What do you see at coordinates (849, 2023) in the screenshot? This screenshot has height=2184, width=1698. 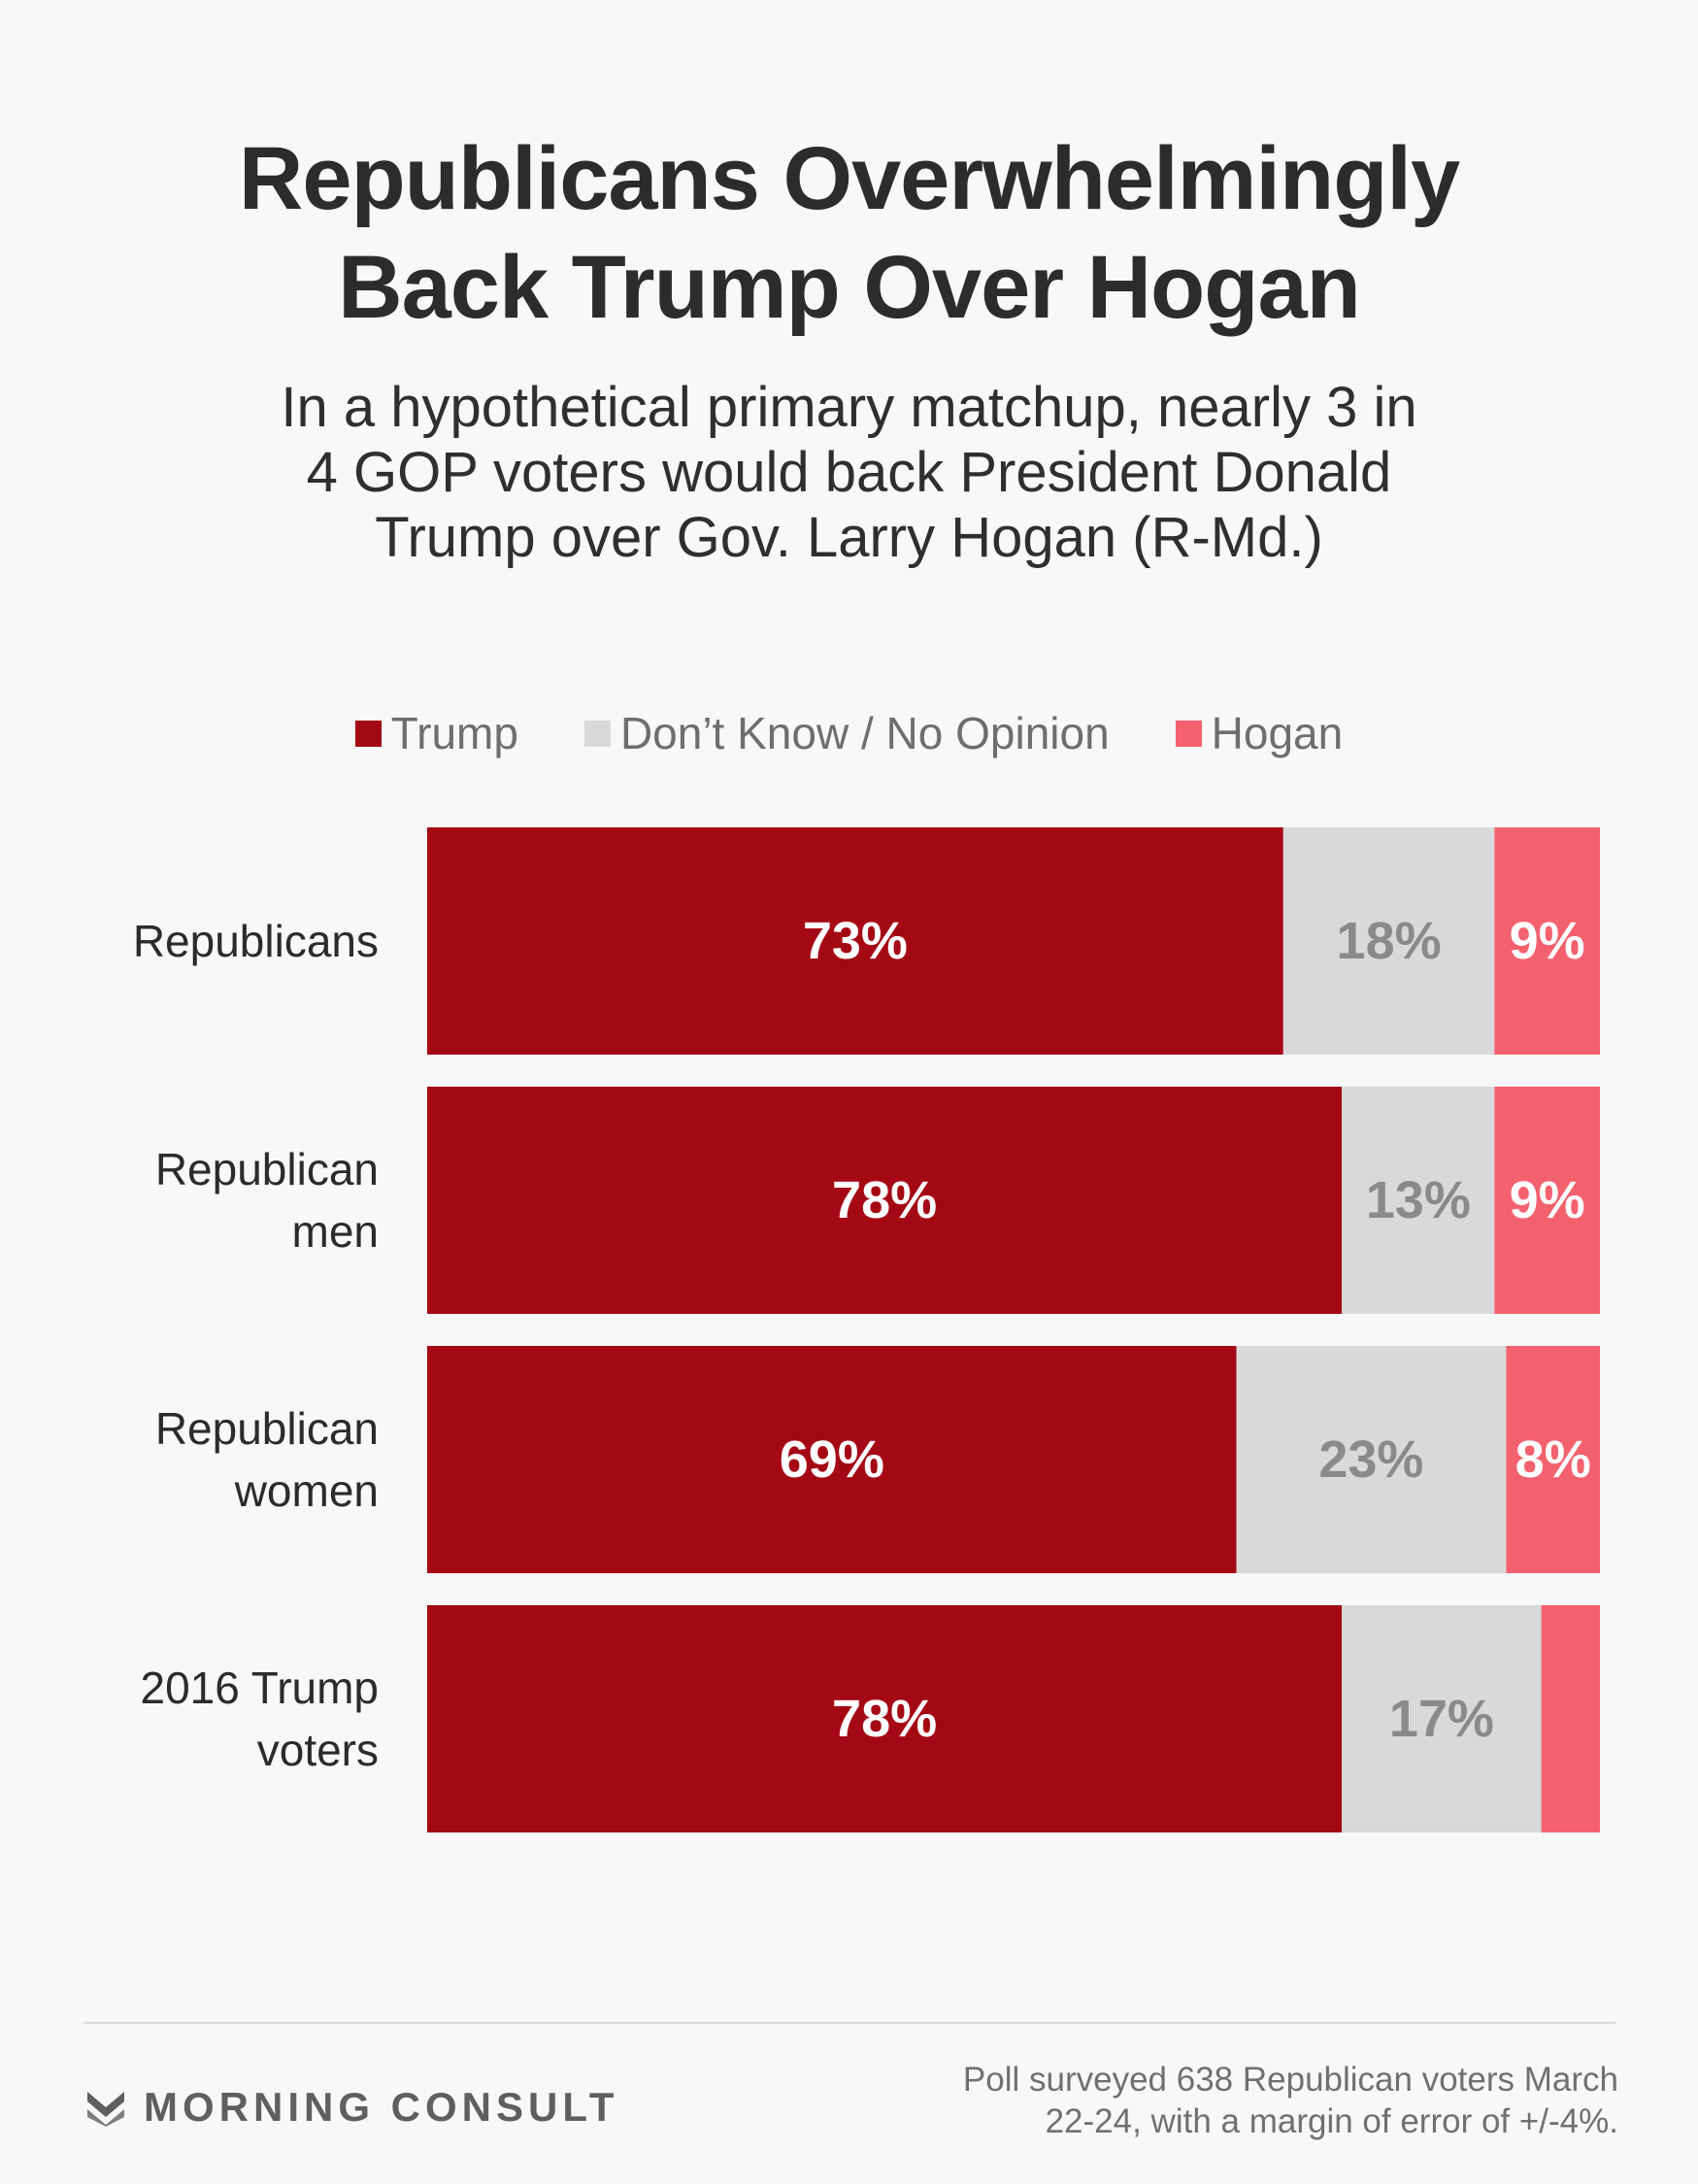 I see `footer-divider` at bounding box center [849, 2023].